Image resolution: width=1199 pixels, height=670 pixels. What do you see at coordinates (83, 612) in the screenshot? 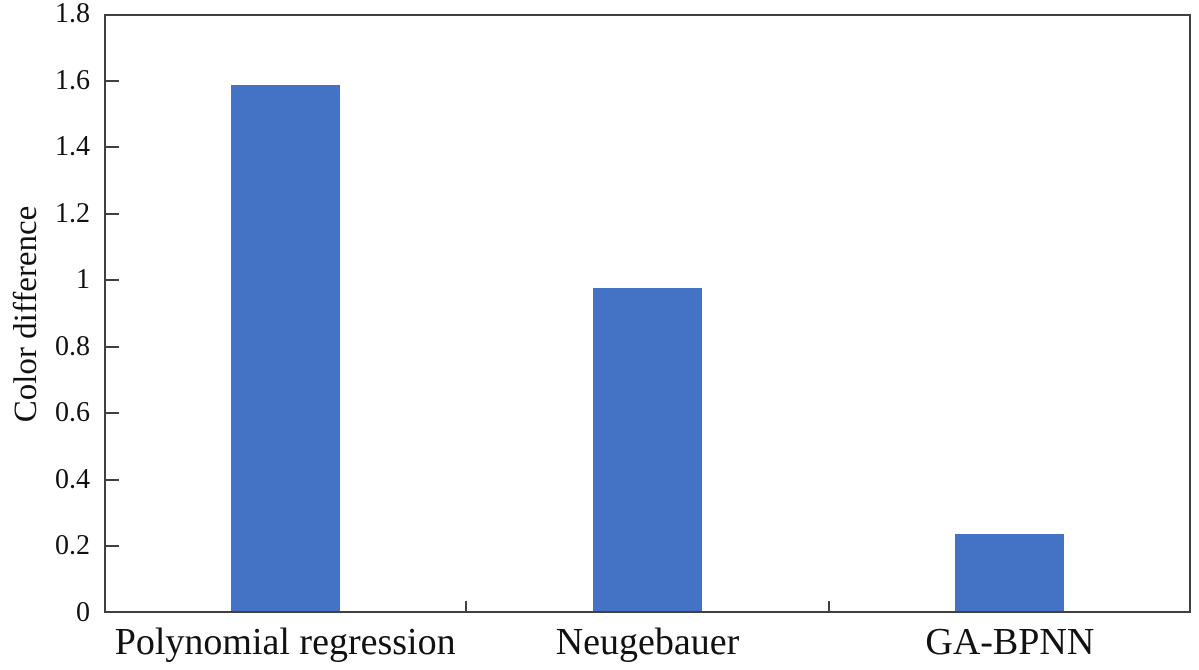
I see `y-tick-label: 0` at bounding box center [83, 612].